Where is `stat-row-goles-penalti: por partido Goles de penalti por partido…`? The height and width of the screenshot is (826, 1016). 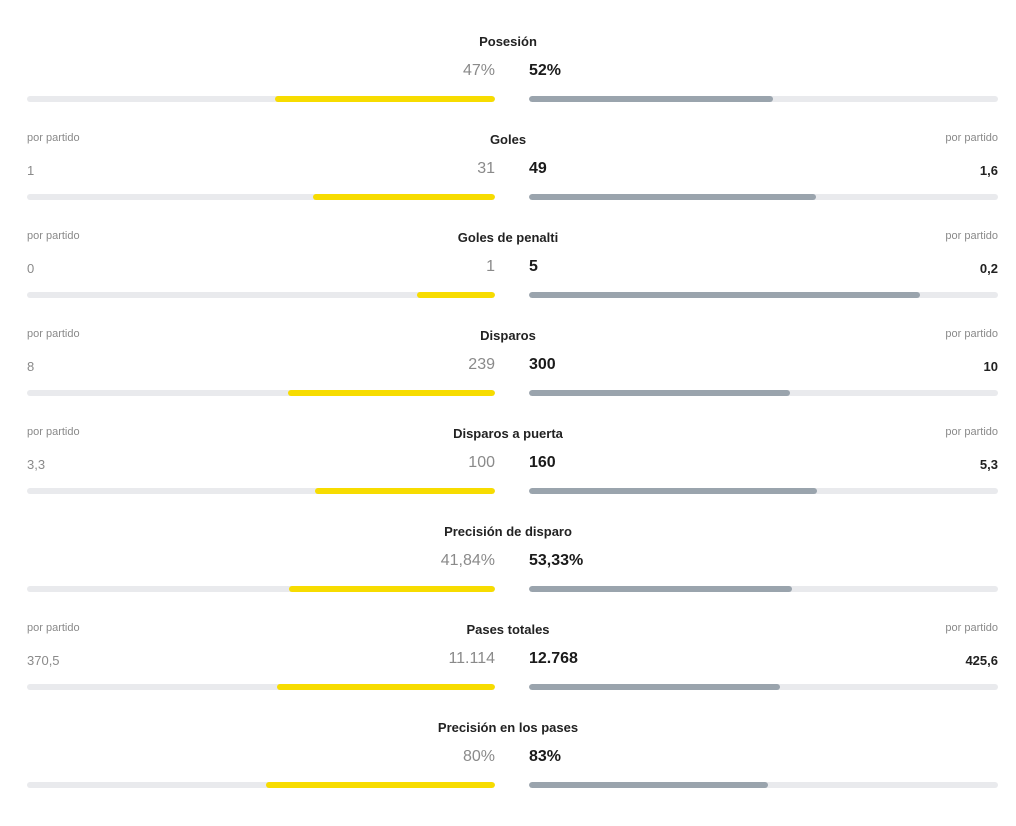 stat-row-goles-penalti: por partido Goles de penalti por partido… is located at coordinates (508, 253).